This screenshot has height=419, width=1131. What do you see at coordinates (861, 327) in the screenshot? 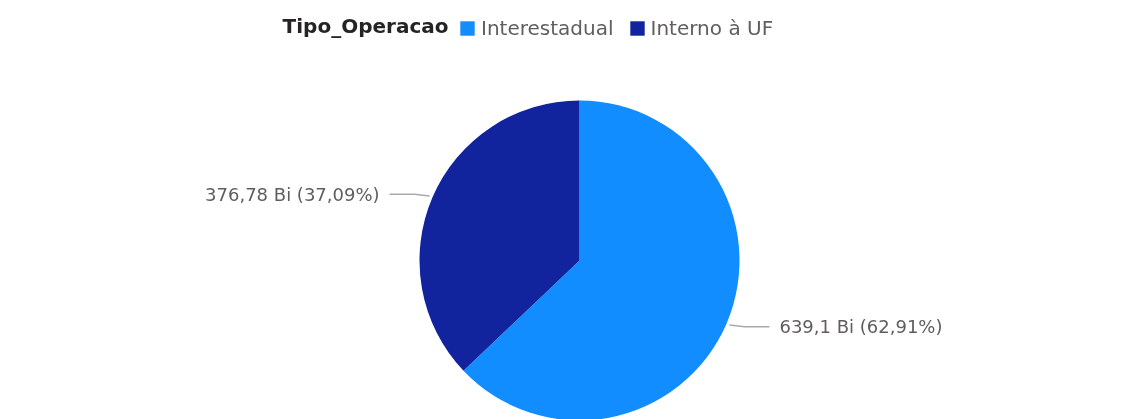
I see `data-label: 639,1 Bi (62,91%)` at bounding box center [861, 327].